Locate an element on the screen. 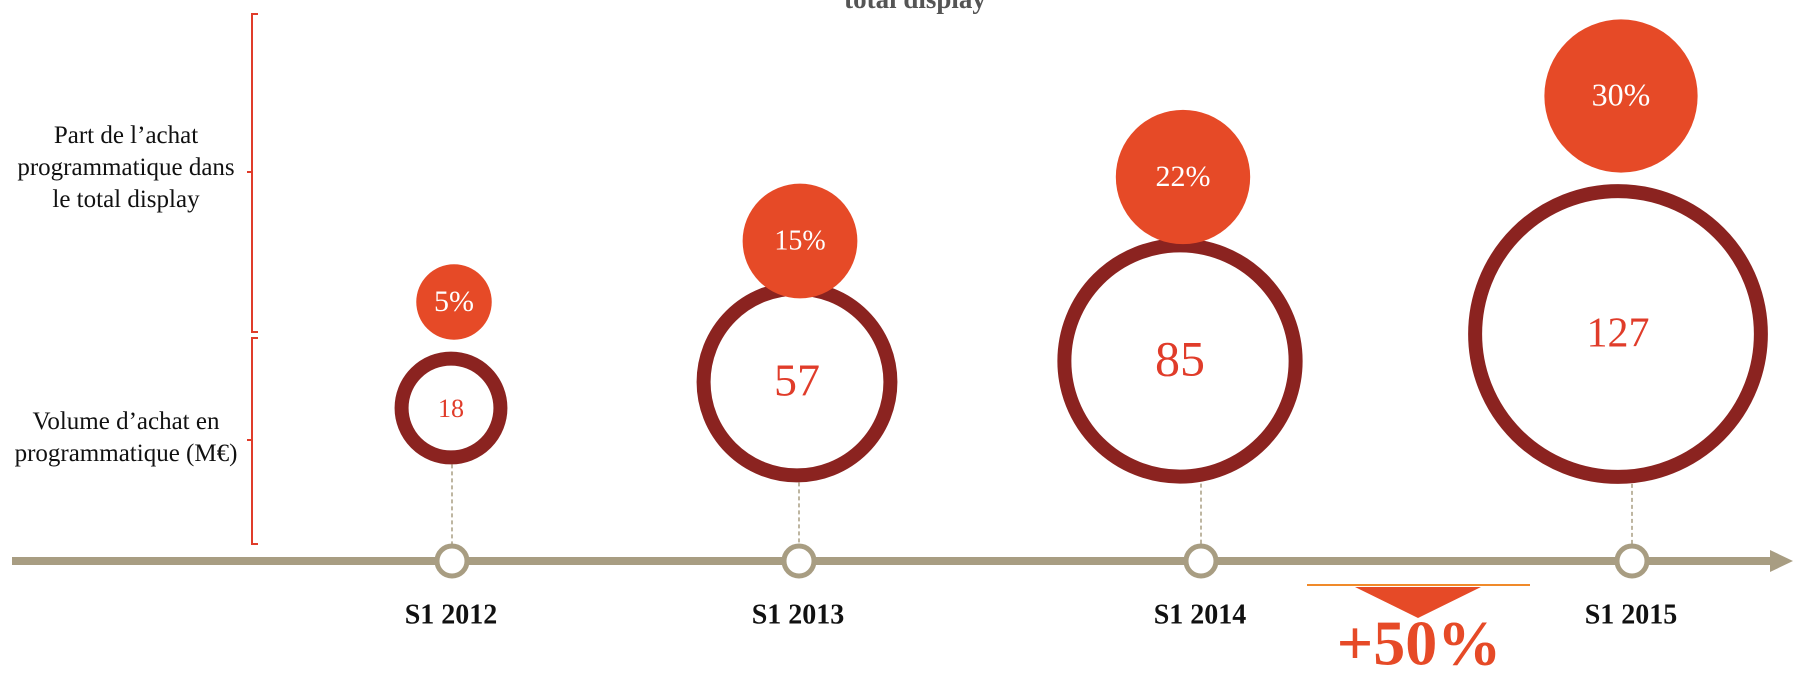 This screenshot has width=1793, height=680. growth-annotation: +50% is located at coordinates (1419, 643).